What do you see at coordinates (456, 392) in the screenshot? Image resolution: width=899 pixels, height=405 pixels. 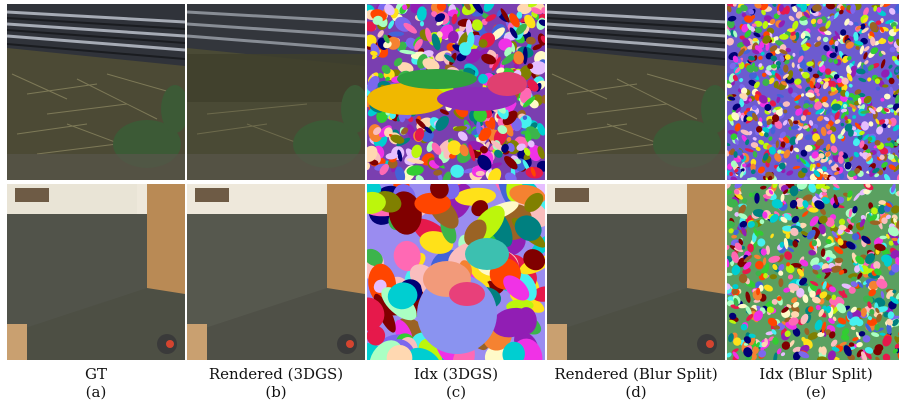 I see `caption-idx-3dgs-sub: (c)` at bounding box center [456, 392].